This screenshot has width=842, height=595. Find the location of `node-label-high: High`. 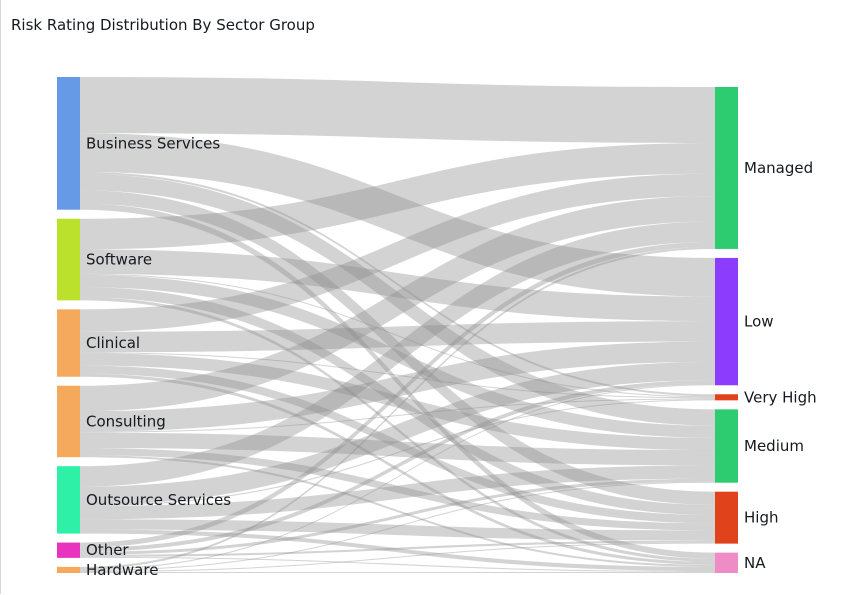

node-label-high: High is located at coordinates (761, 518).